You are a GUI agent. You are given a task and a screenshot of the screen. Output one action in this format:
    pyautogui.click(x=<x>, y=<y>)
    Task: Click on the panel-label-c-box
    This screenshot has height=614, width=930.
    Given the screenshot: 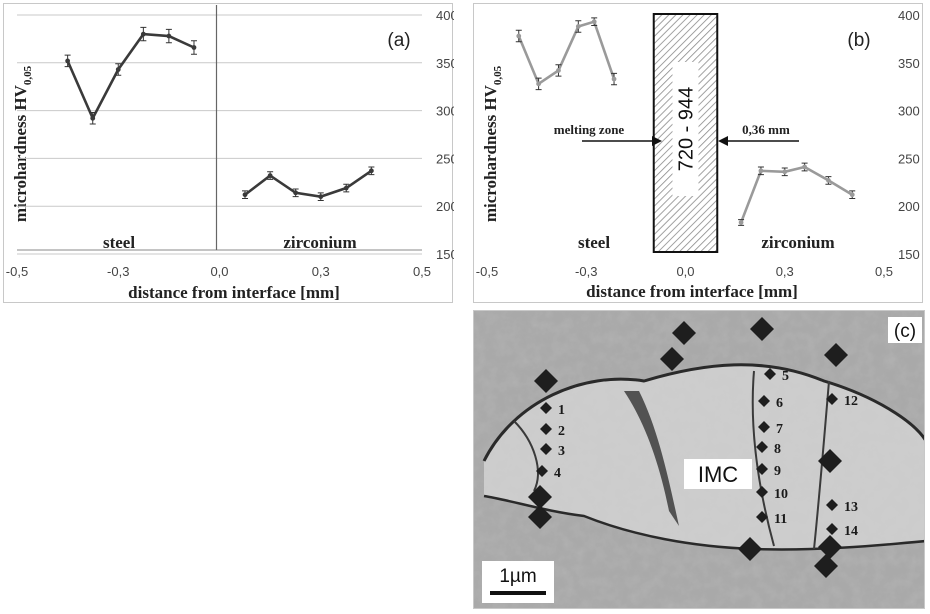 What is the action you would take?
    pyautogui.click(x=905, y=330)
    